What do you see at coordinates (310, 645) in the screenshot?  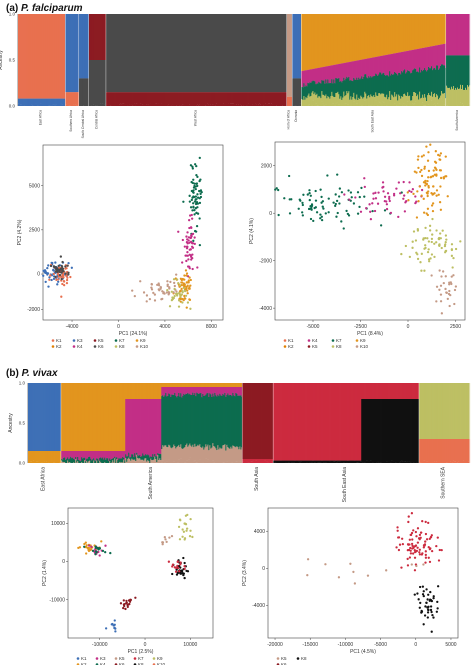 I see `x-tick-label: -15000` at bounding box center [310, 645].